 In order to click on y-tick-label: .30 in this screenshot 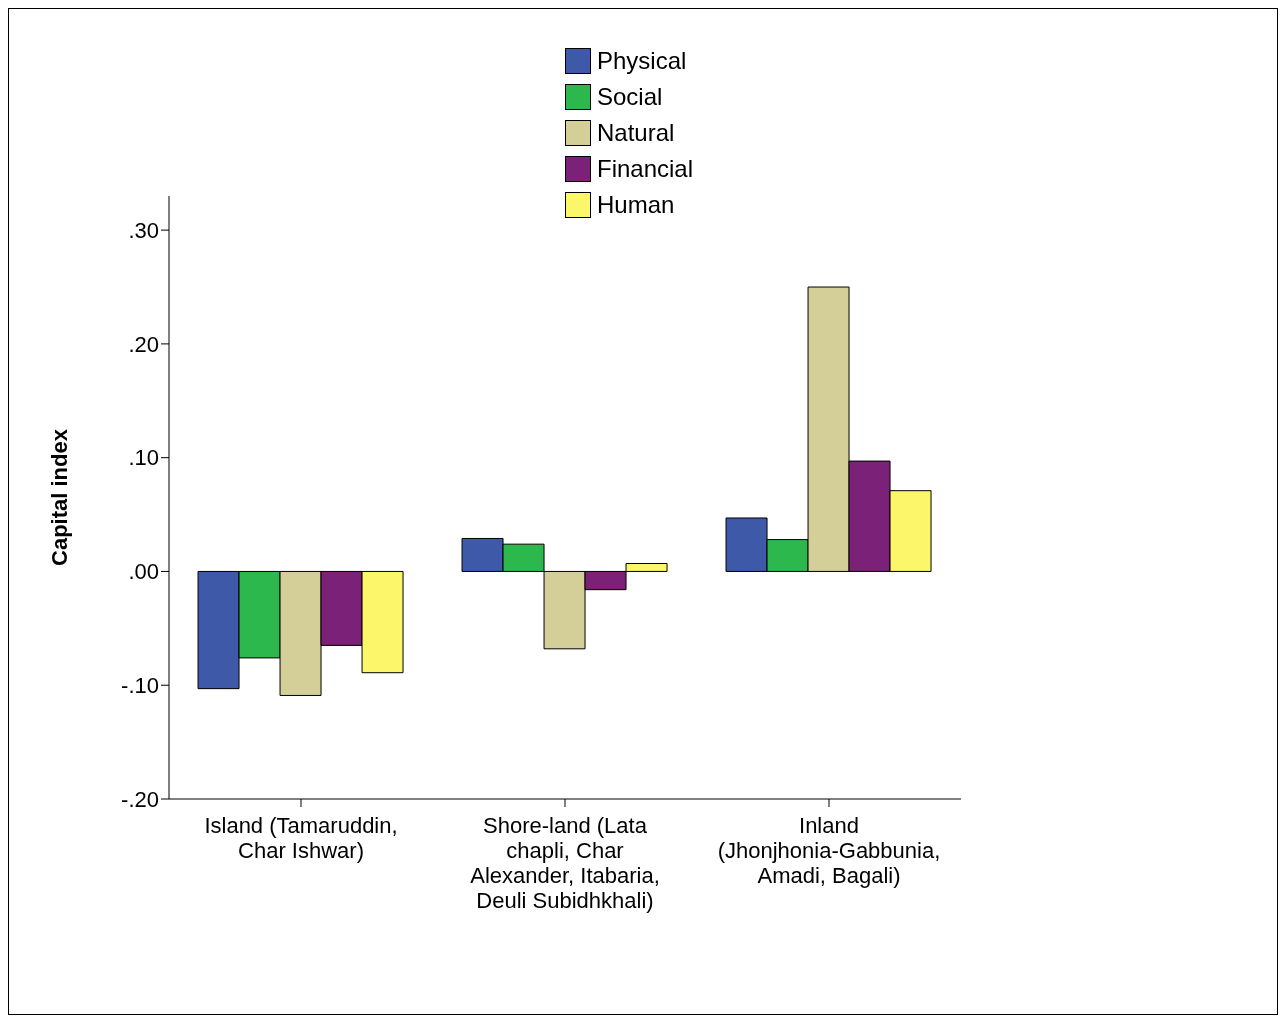, I will do `click(143, 230)`.